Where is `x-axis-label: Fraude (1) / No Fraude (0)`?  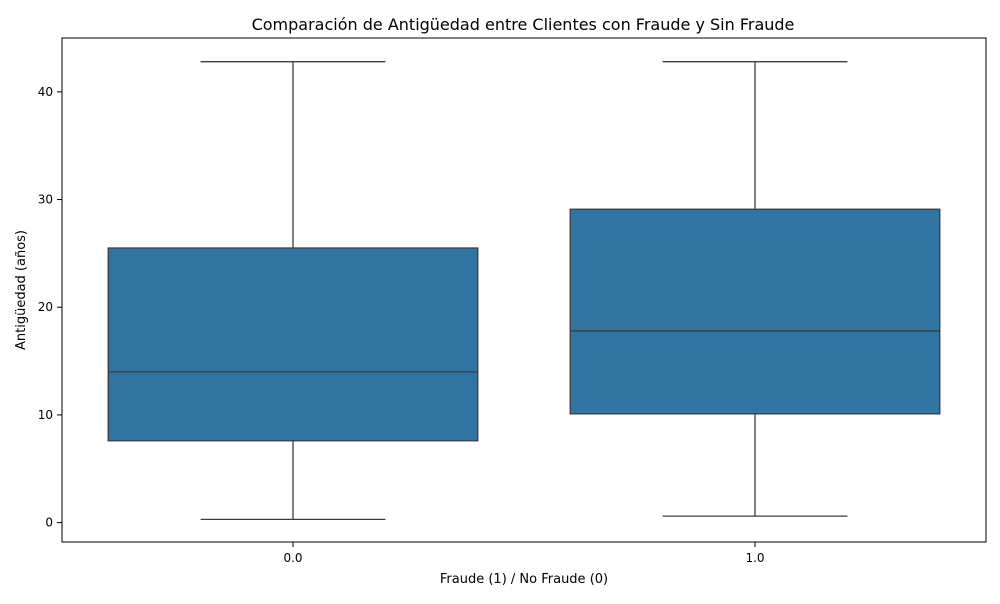 x-axis-label: Fraude (1) / No Fraude (0) is located at coordinates (524, 579).